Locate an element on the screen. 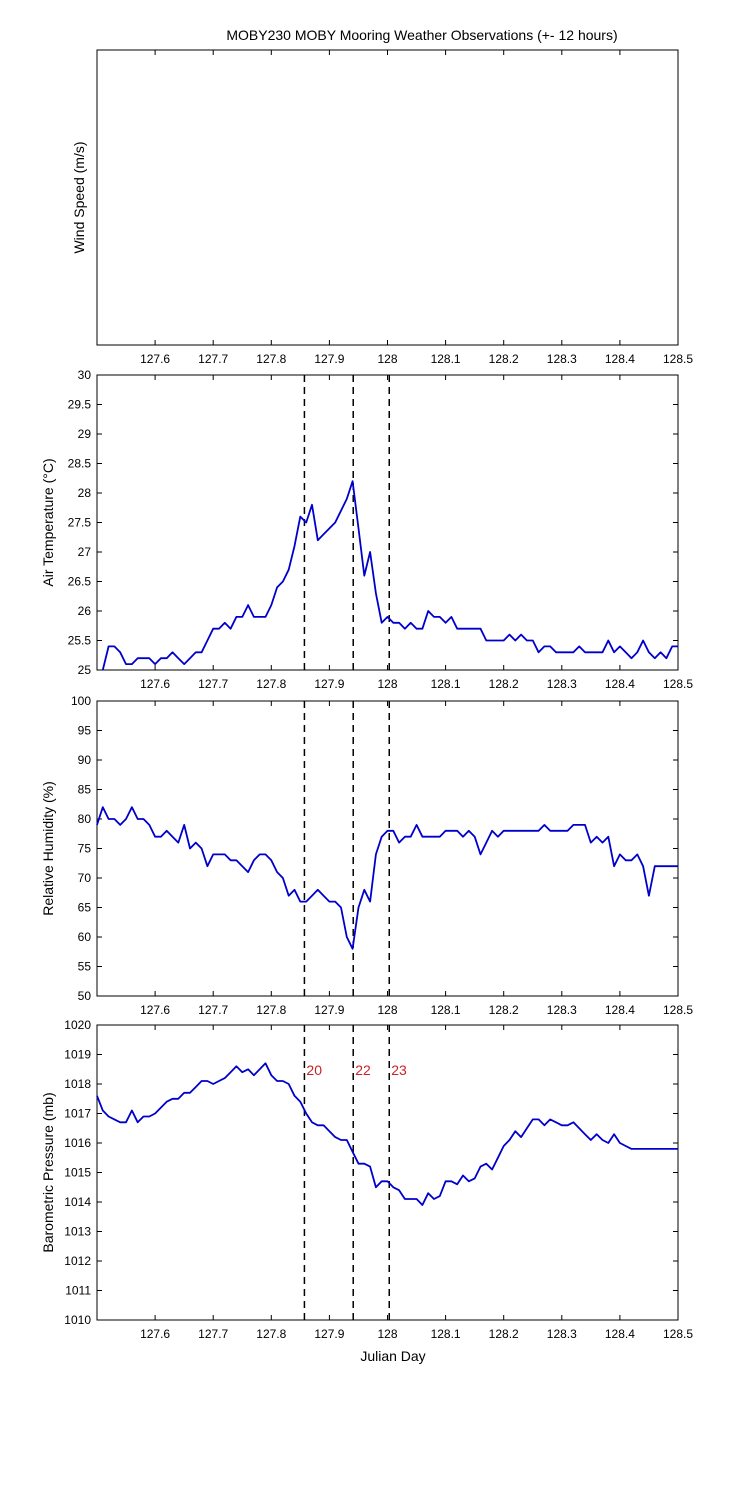 This screenshot has width=750, height=1500. barometric-pressure-event-label: 22 is located at coordinates (363, 1070).